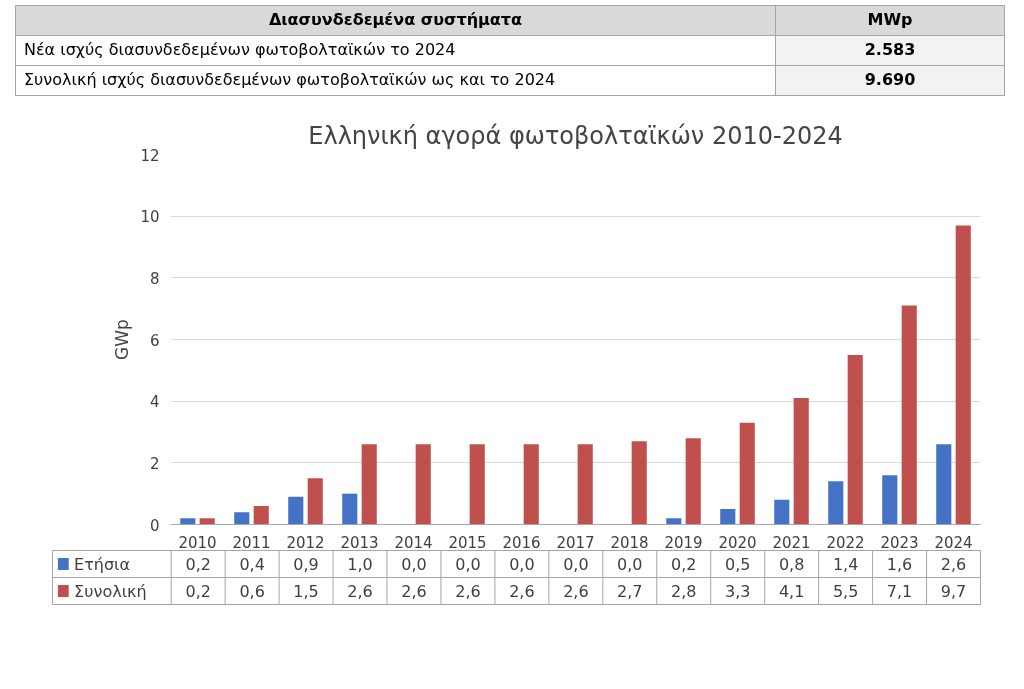 The image size is (1024, 689). What do you see at coordinates (890, 50) in the screenshot?
I see `text: 2.583` at bounding box center [890, 50].